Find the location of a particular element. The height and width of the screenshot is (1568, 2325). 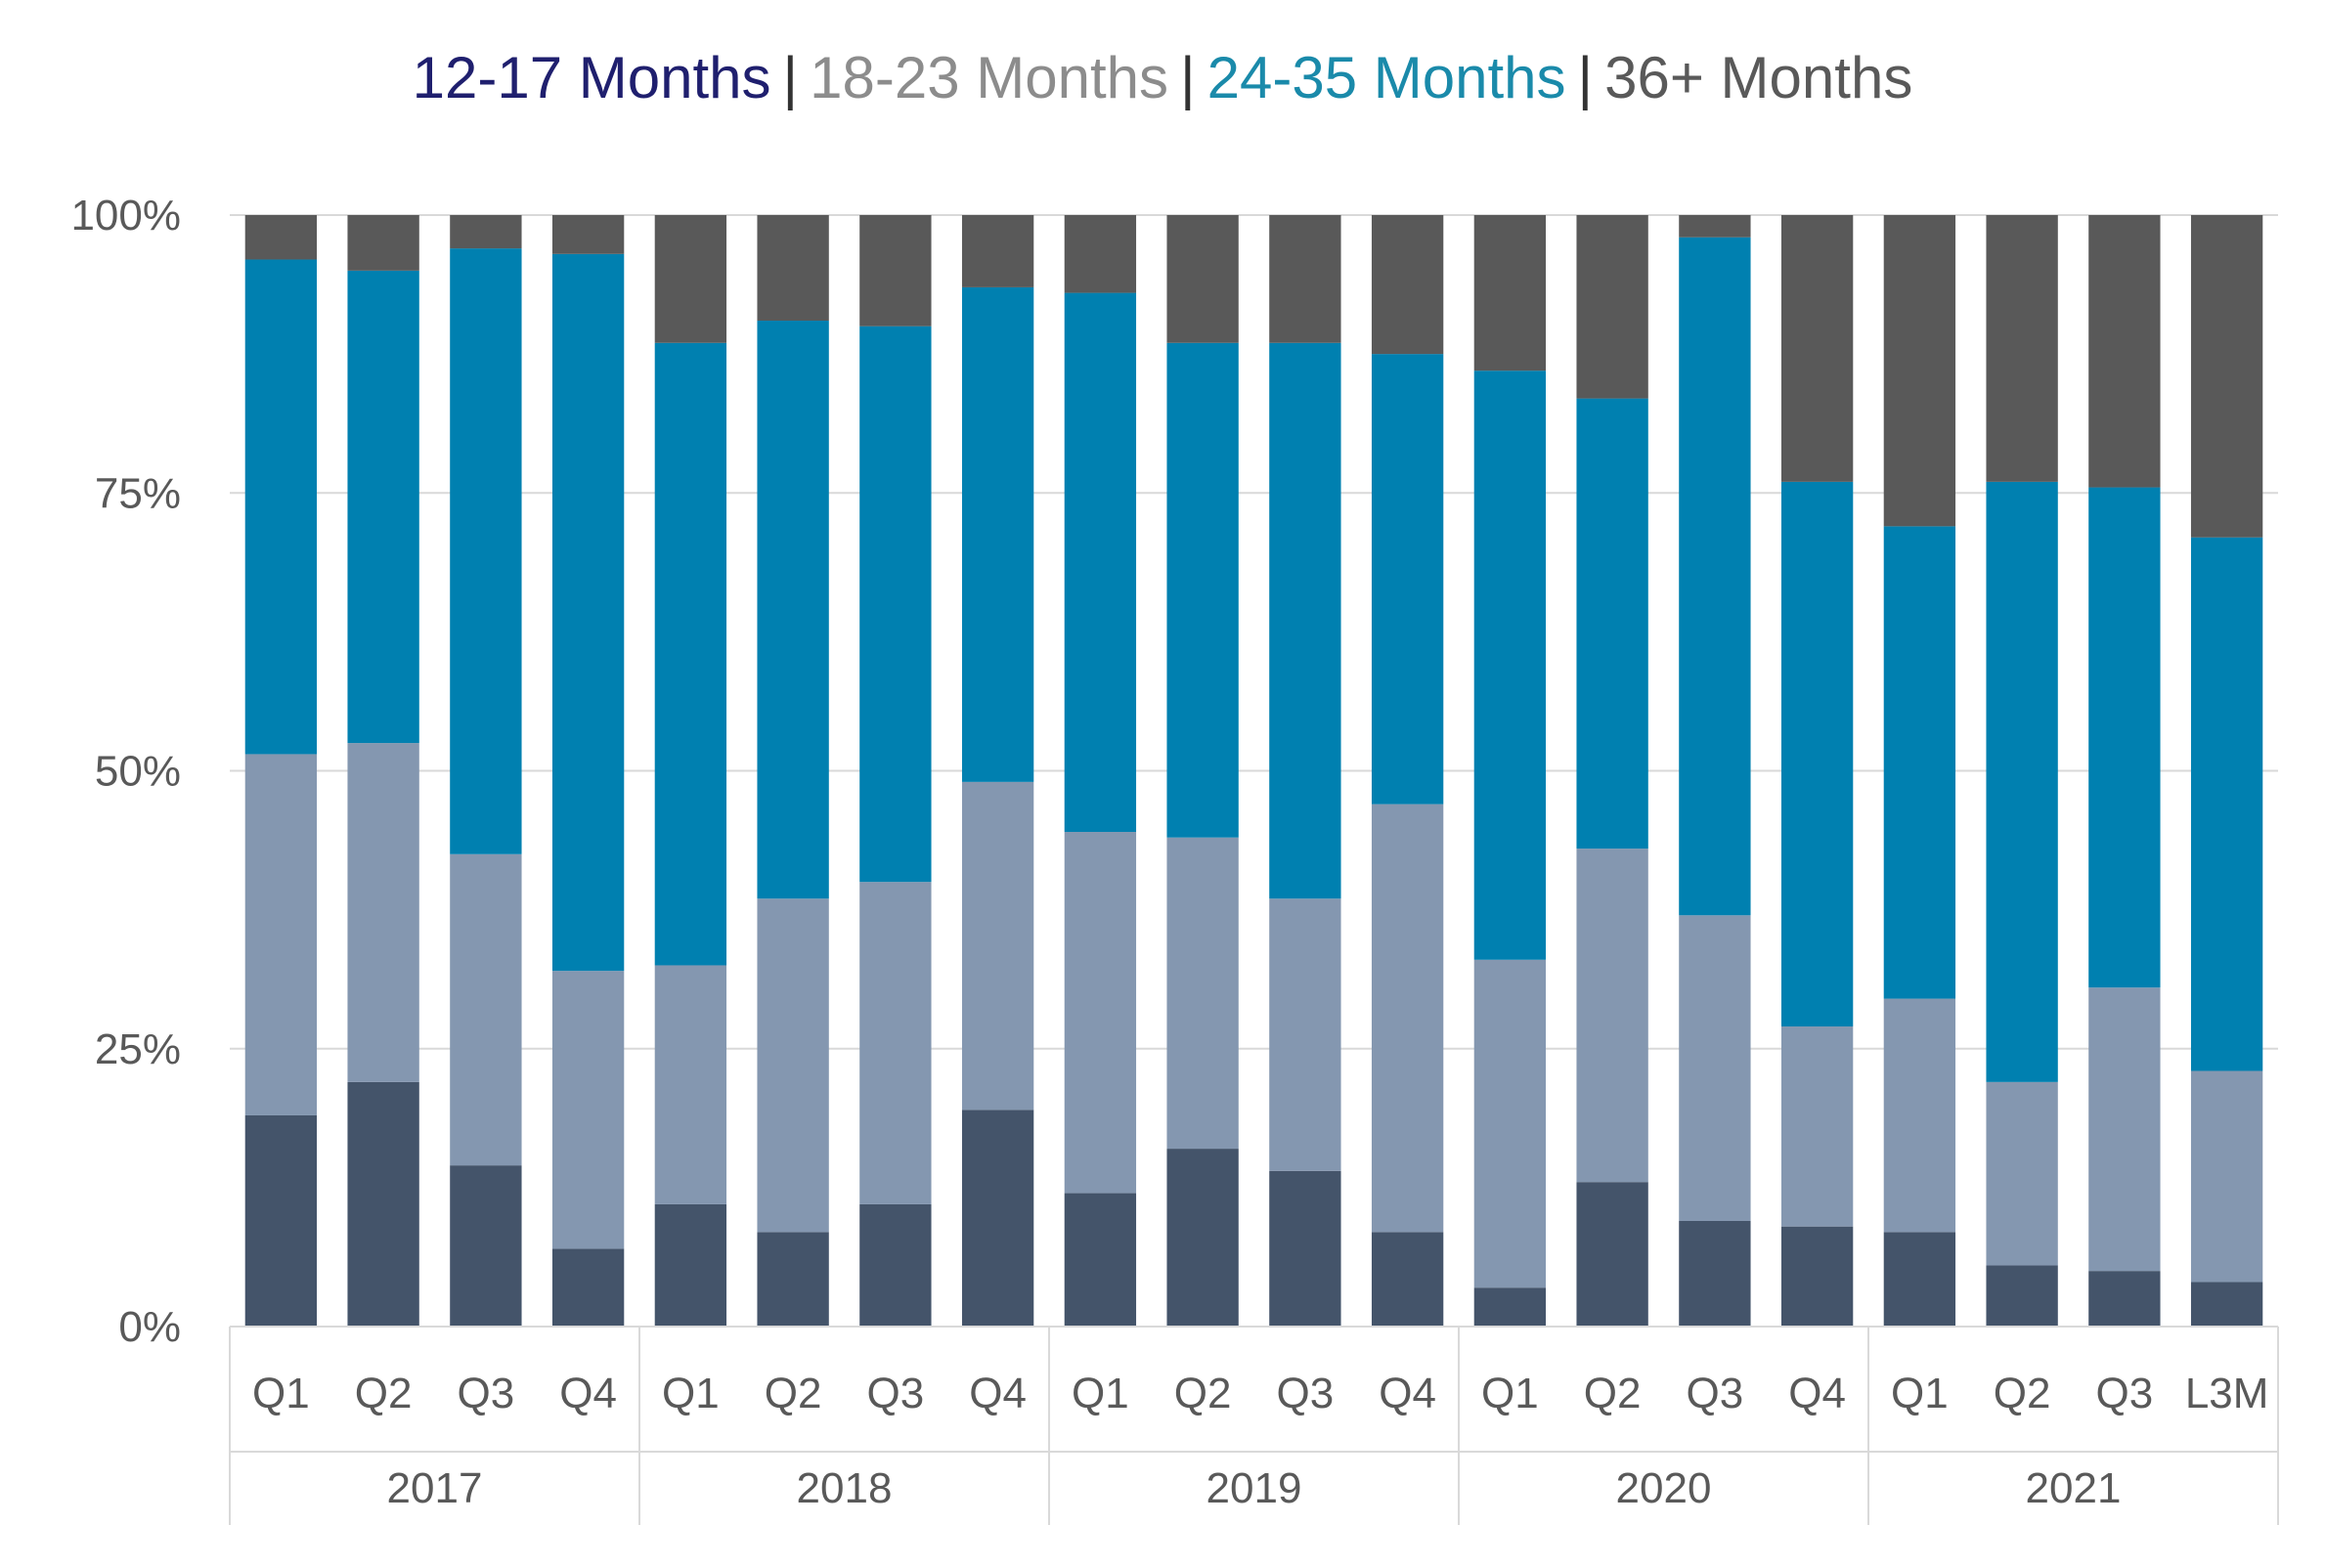

year-group-label: 2019 is located at coordinates (1254, 1488).